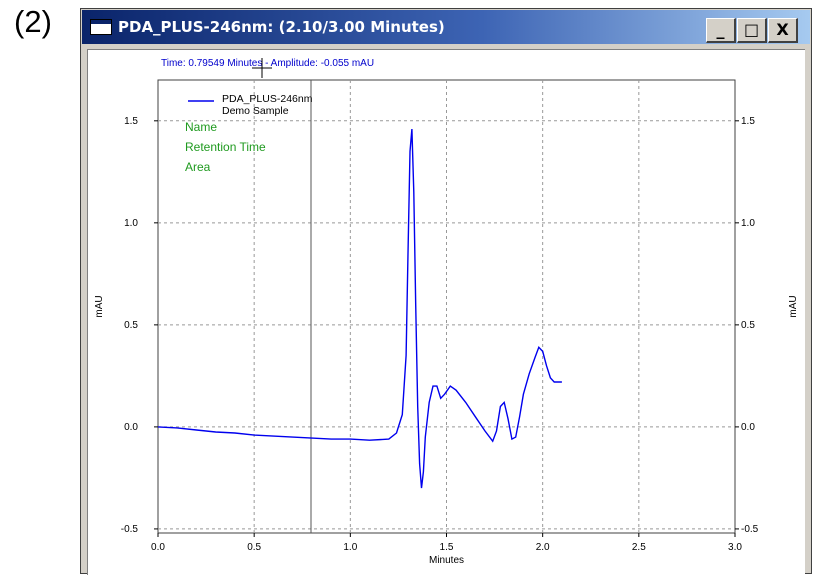  Describe the element at coordinates (198, 167) in the screenshot. I see `peak-field-area: Area` at that location.